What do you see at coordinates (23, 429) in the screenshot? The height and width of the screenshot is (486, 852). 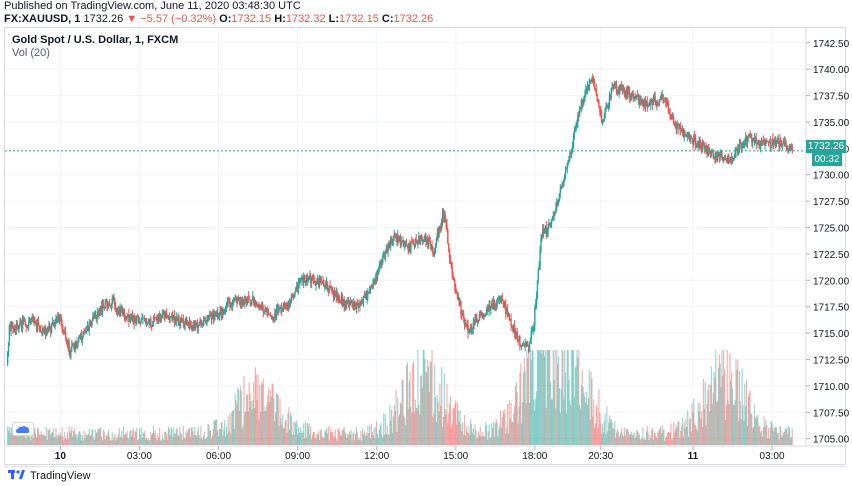 I see `cloud-icon` at bounding box center [23, 429].